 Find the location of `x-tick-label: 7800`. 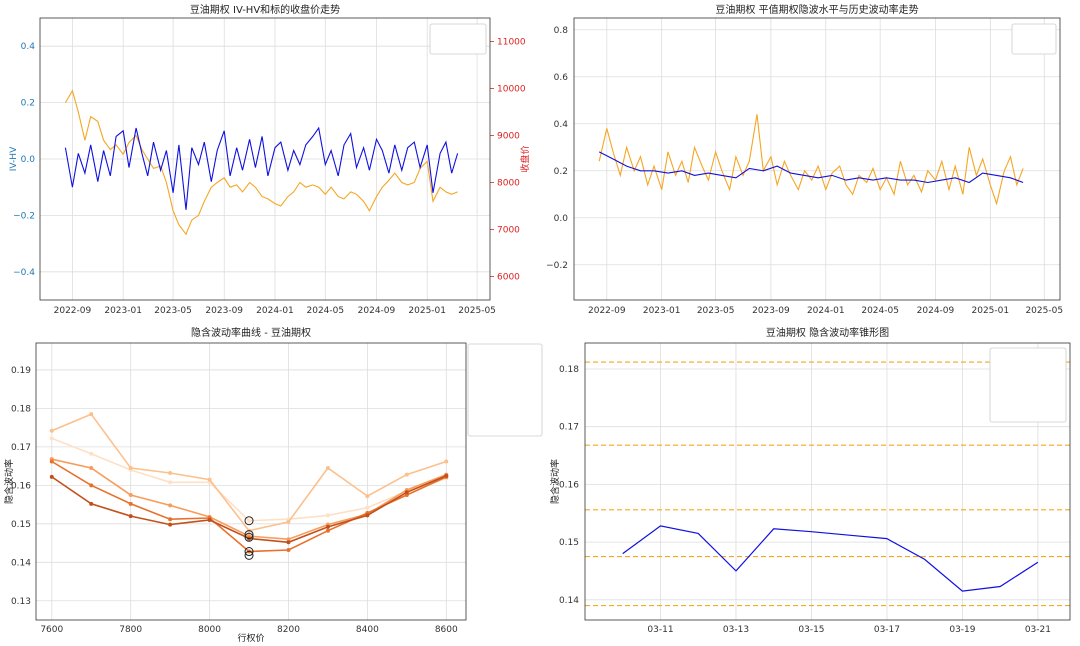

x-tick-label: 7800 is located at coordinates (130, 630).